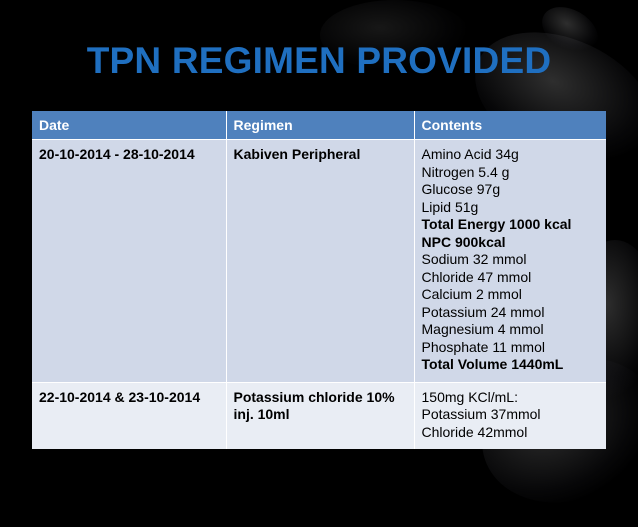  I want to click on content-line: Chloride 47 mmol, so click(476, 276).